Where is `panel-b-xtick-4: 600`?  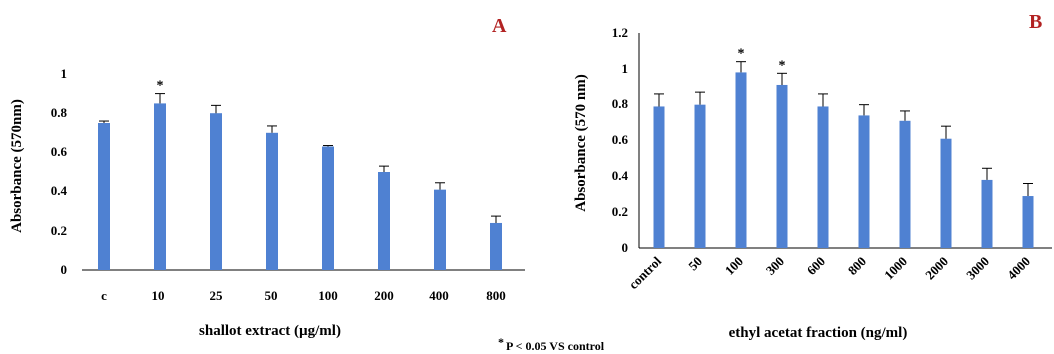
panel-b-xtick-4: 600 is located at coordinates (816, 266).